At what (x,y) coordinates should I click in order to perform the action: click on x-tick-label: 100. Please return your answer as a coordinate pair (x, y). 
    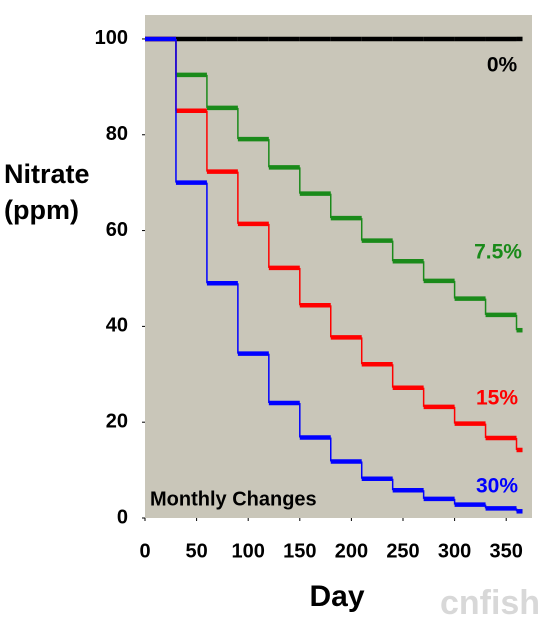
    Looking at the image, I should click on (248, 551).